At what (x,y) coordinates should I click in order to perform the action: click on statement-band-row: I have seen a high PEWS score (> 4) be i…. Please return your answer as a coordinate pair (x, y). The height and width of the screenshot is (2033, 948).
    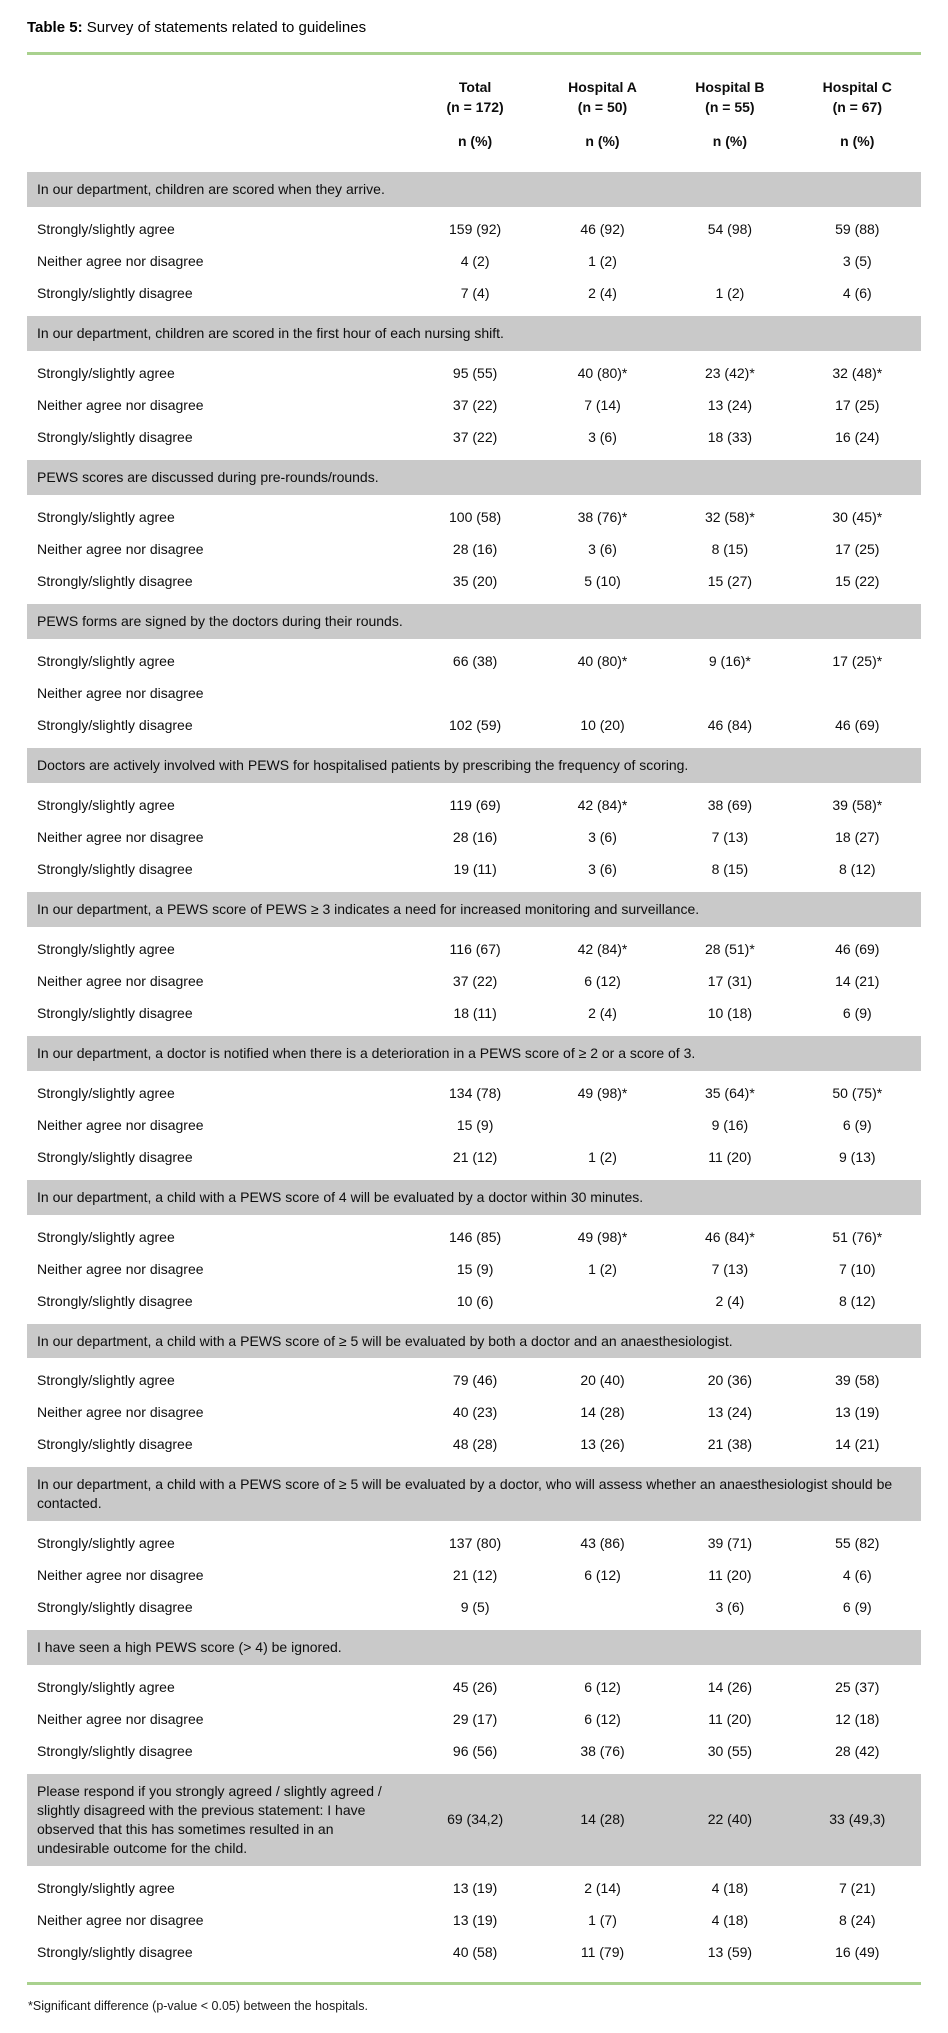
    Looking at the image, I should click on (474, 1647).